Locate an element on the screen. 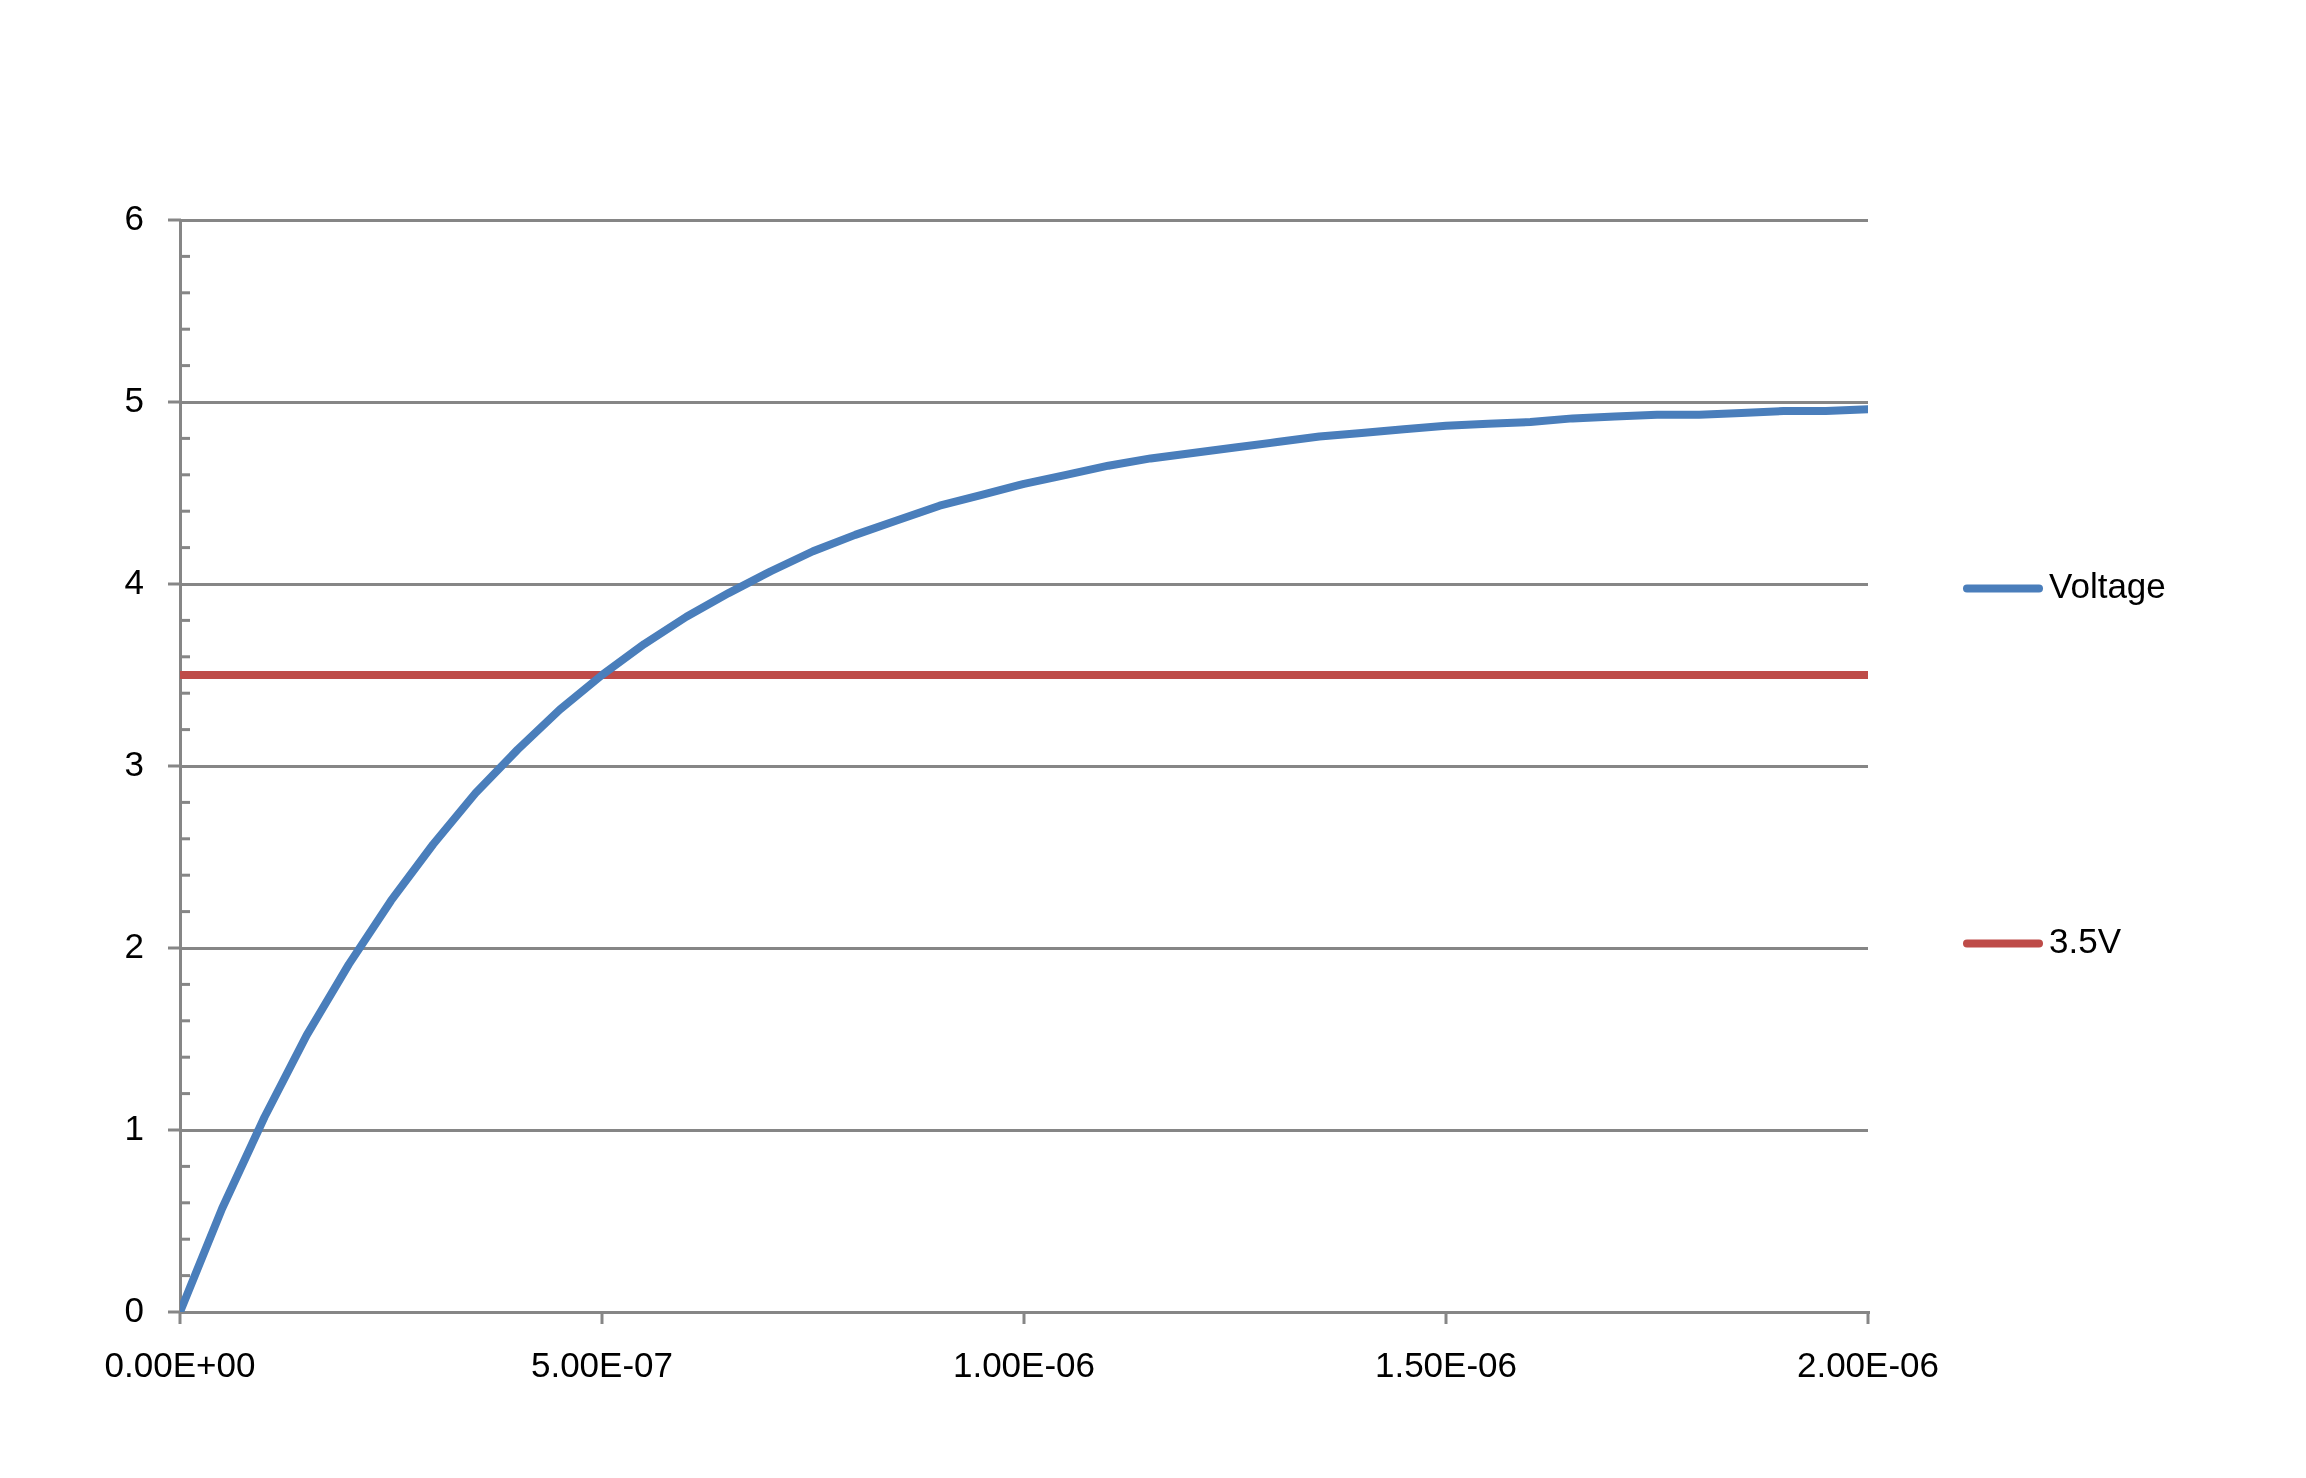 The image size is (2306, 1478). x-tick-label: 0.00E+00 is located at coordinates (180, 1364).